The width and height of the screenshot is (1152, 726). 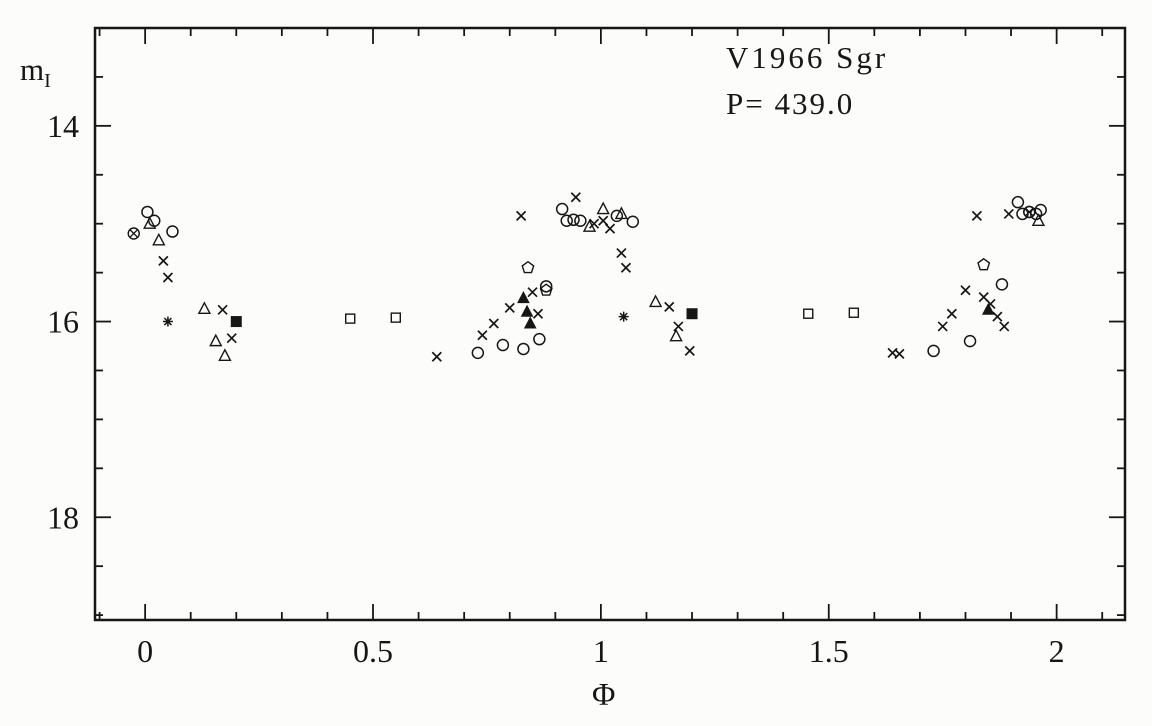 What do you see at coordinates (373, 651) in the screenshot?
I see `x-tick-label: 0.5` at bounding box center [373, 651].